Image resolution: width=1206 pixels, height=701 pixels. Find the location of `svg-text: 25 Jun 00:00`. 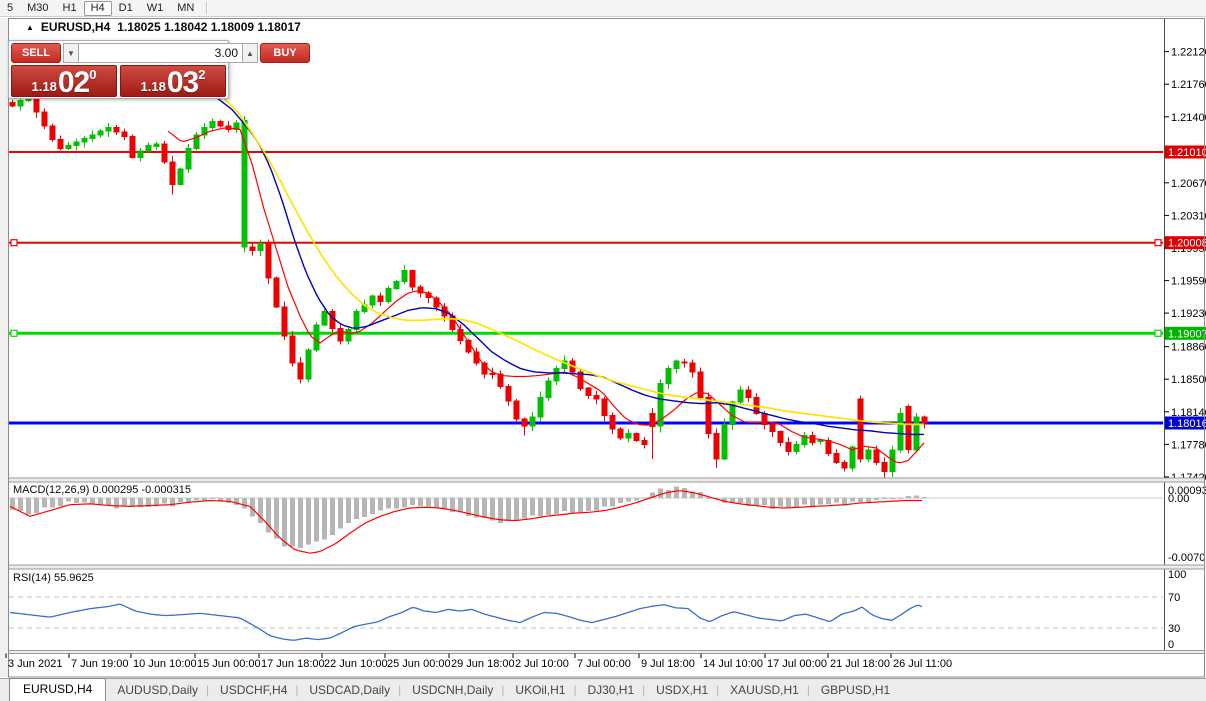

svg-text: 25 Jun 00:00 is located at coordinates (419, 664).